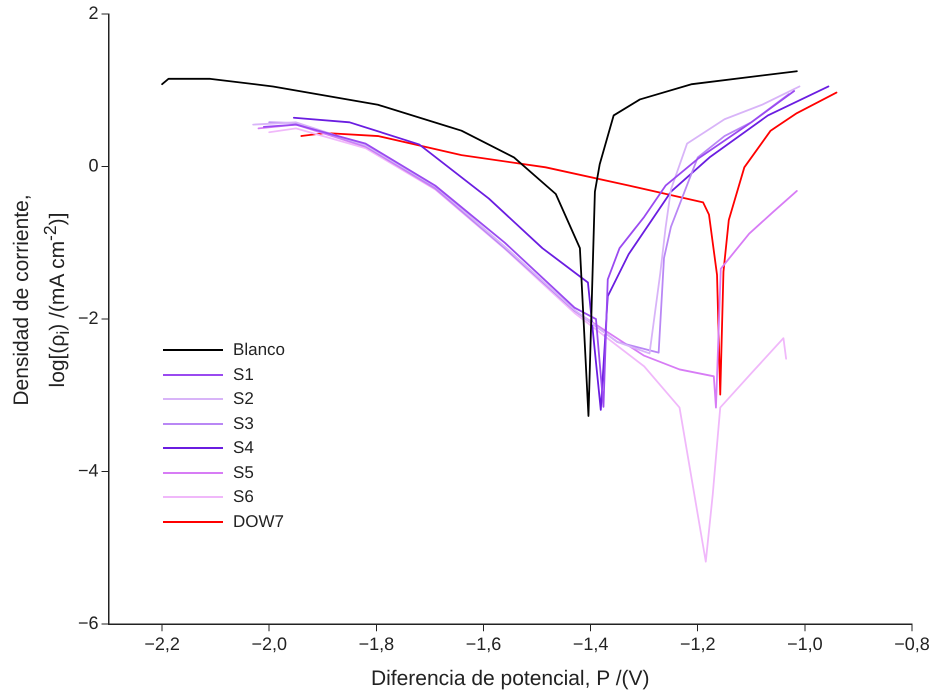  I want to click on legend-label: S6, so click(243, 497).